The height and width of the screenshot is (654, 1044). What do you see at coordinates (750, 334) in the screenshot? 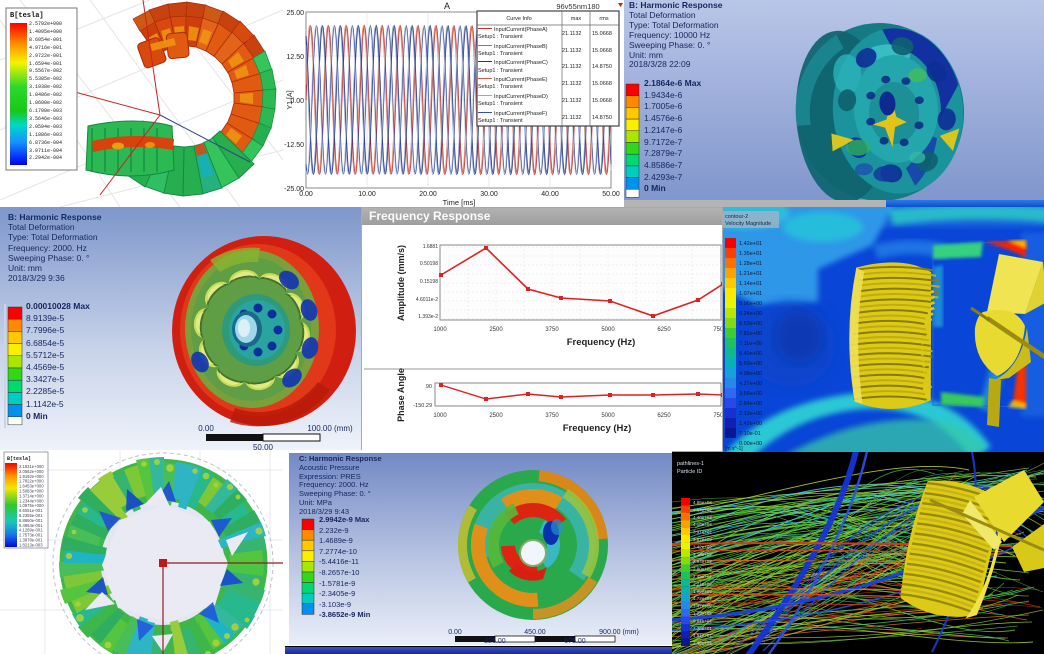
I see `svg-text: 7.82e+00` at bounding box center [750, 334].